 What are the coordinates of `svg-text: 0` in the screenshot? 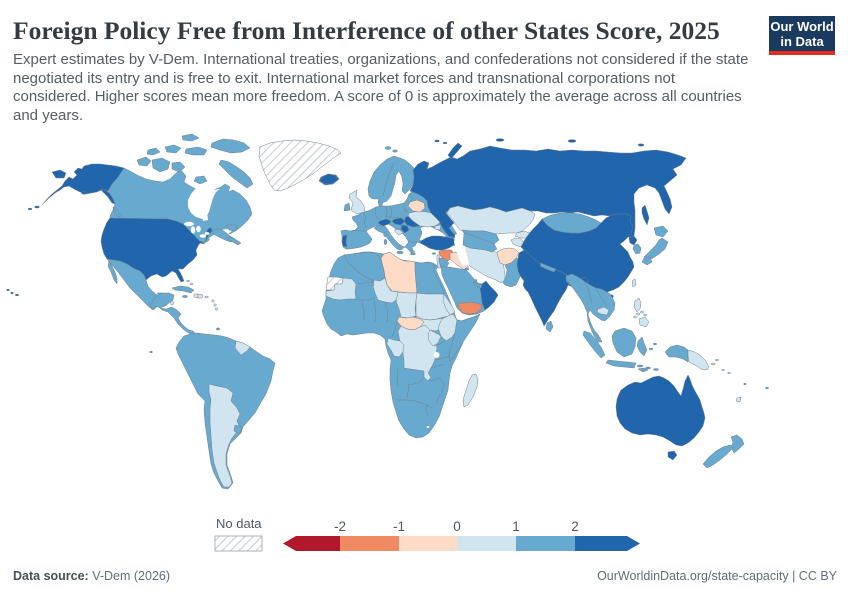 It's located at (457, 526).